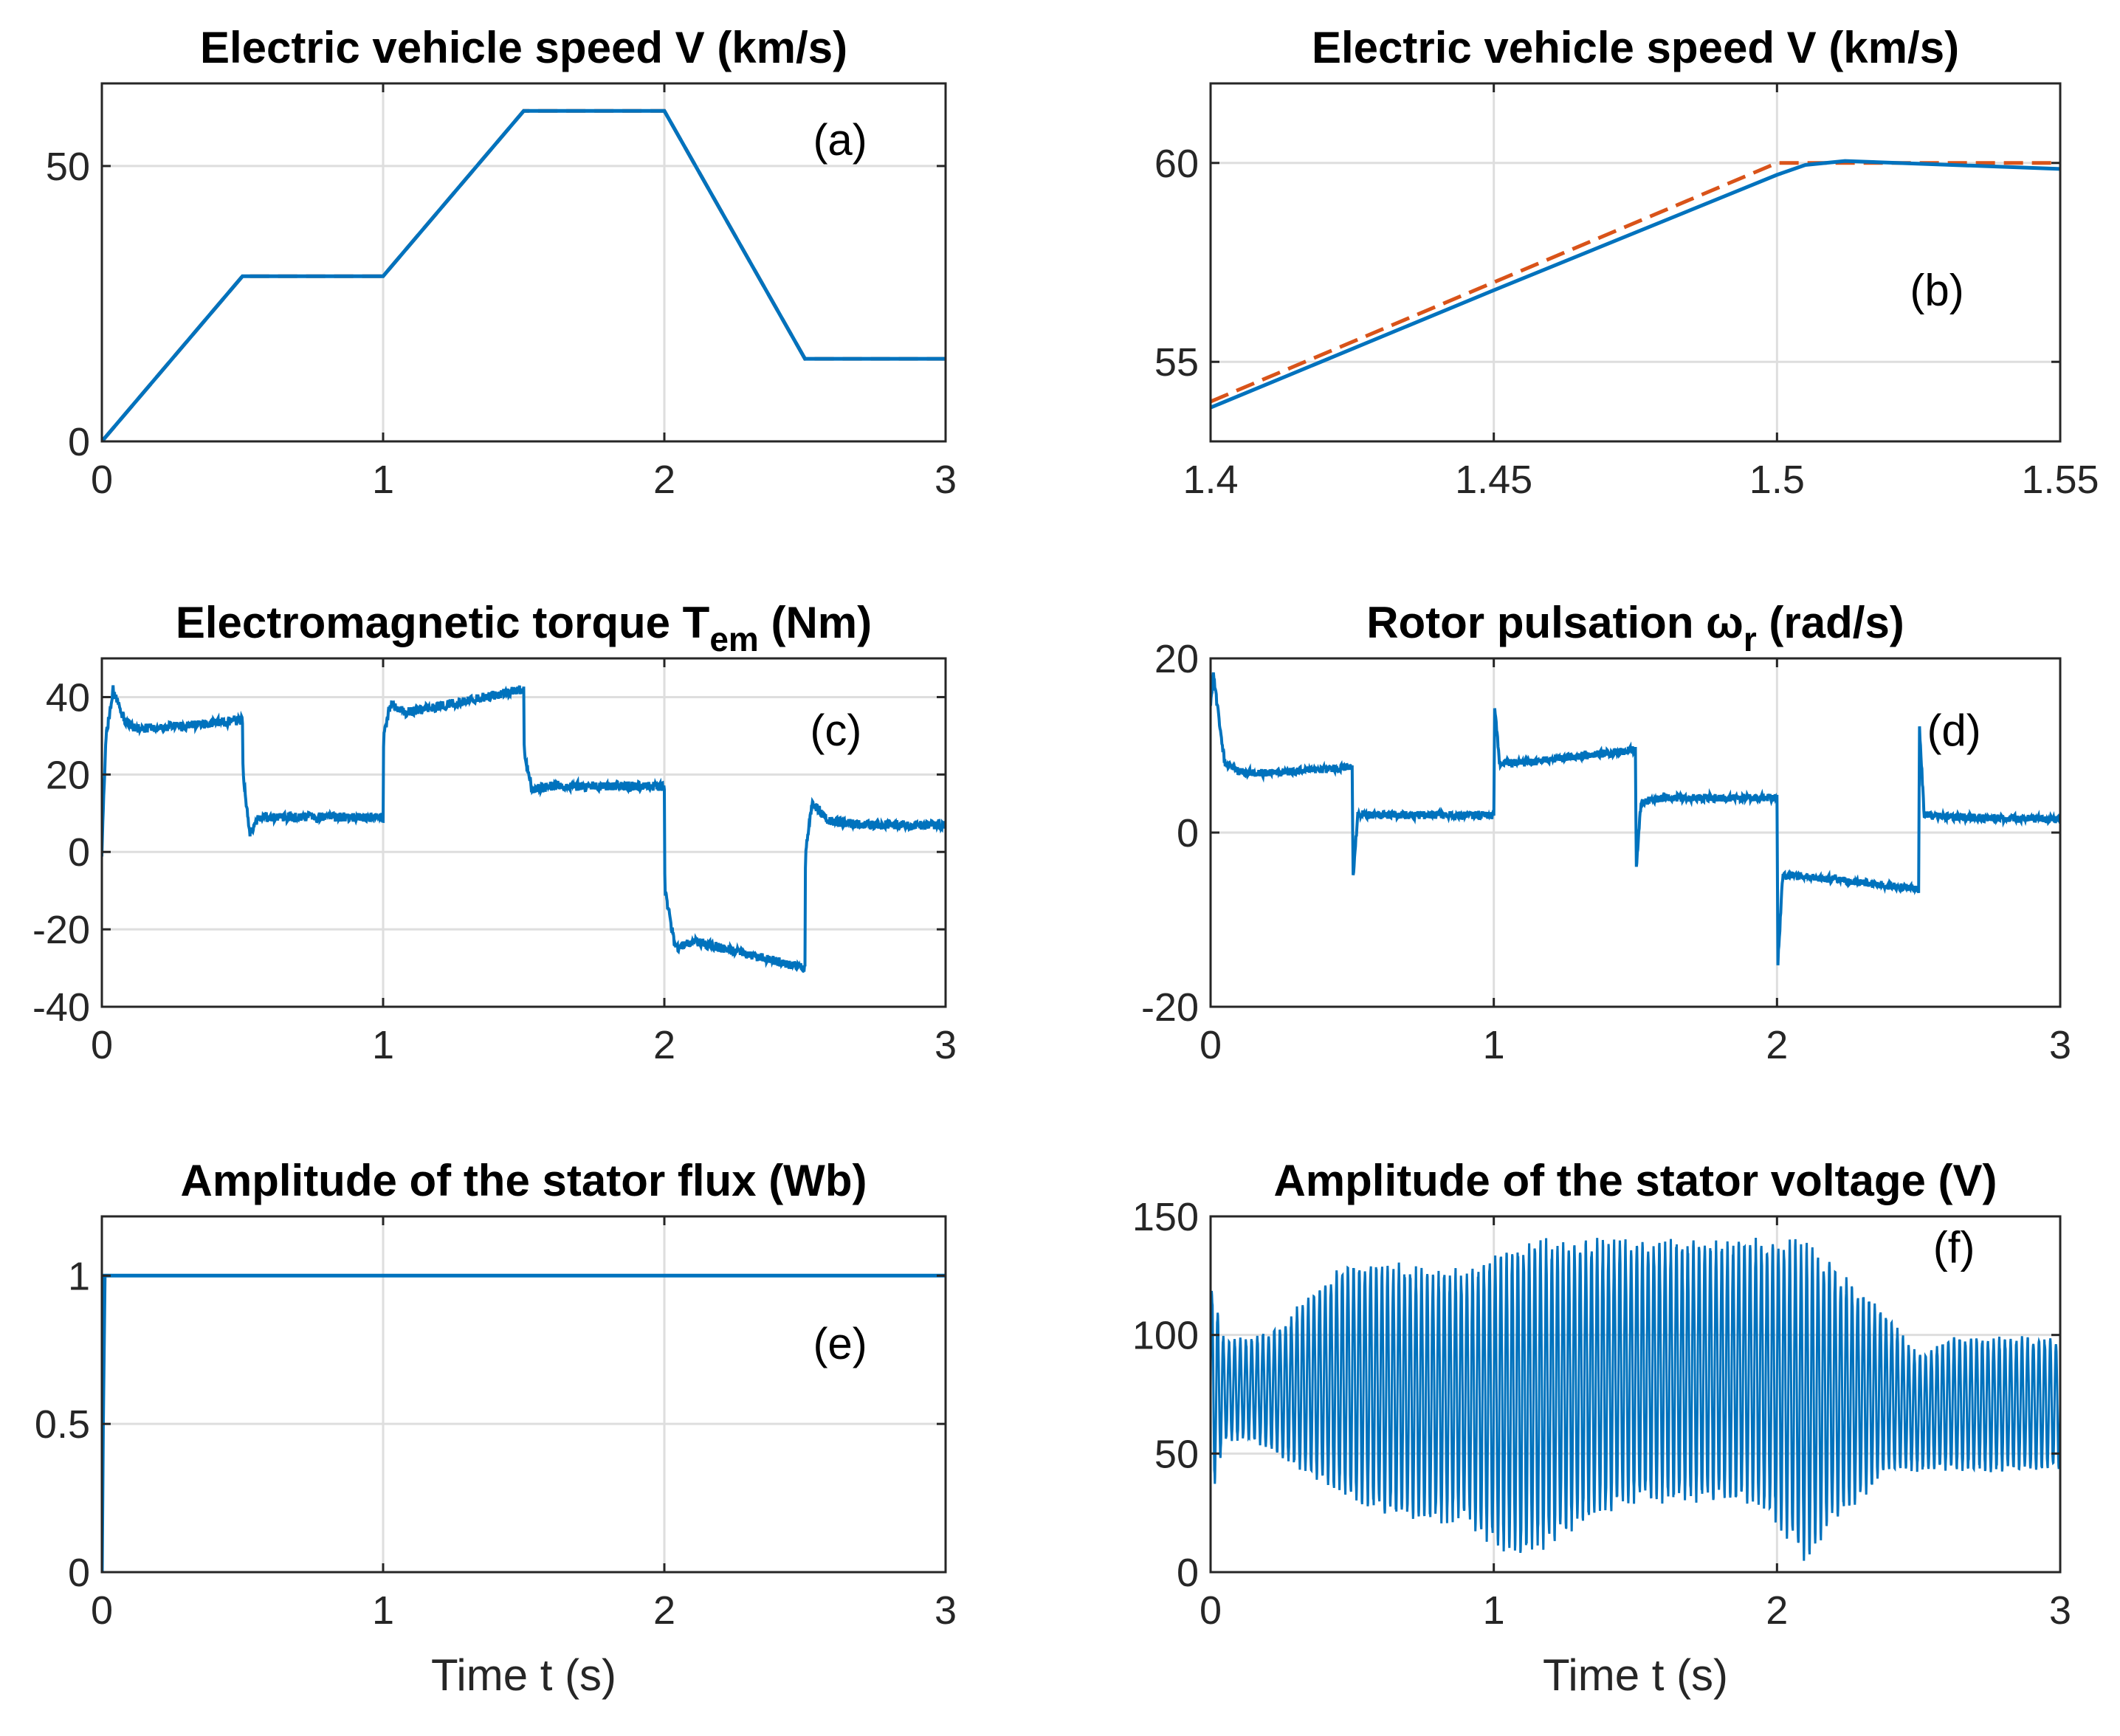 The height and width of the screenshot is (1736, 2120). I want to click on chart-title-subscript: r, so click(1750, 639).